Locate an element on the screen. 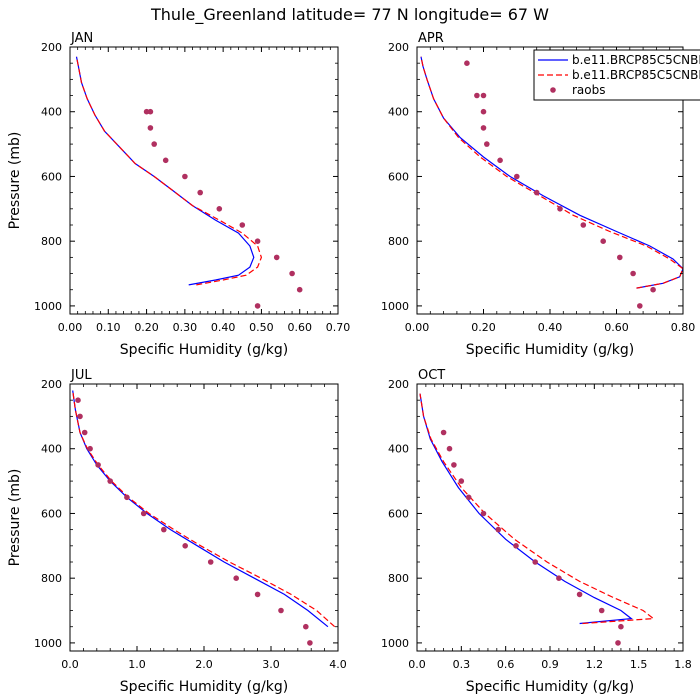  panel-title: OCT is located at coordinates (431, 375).